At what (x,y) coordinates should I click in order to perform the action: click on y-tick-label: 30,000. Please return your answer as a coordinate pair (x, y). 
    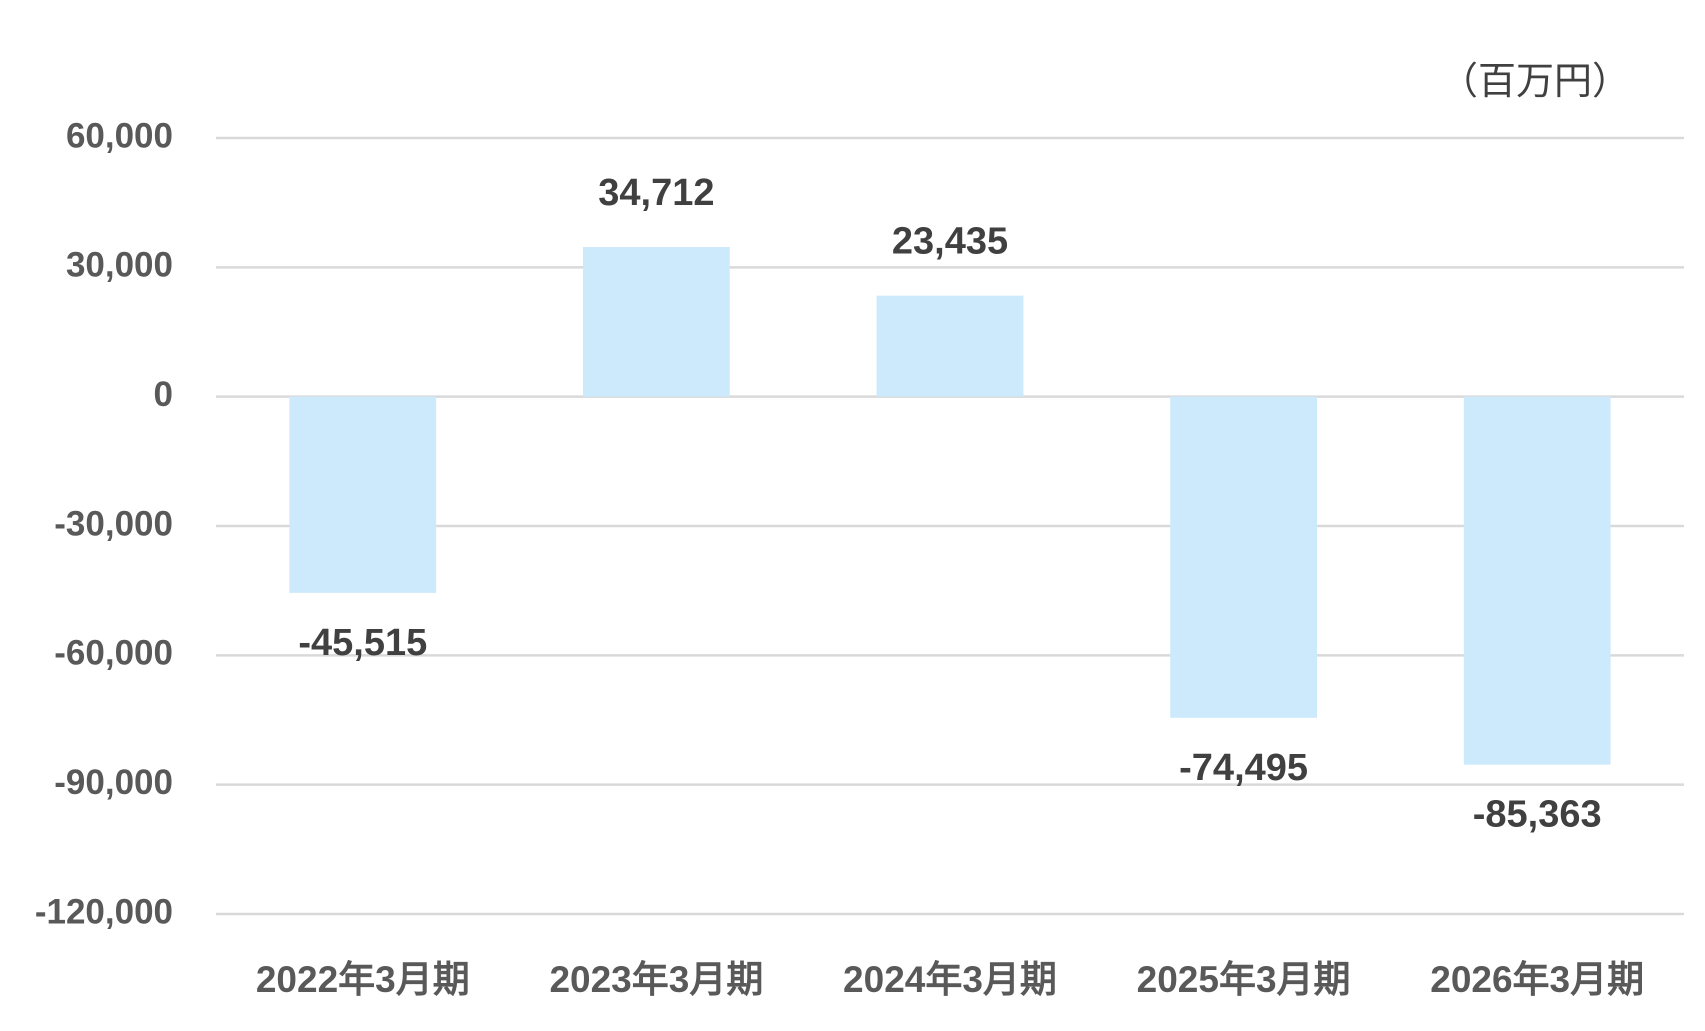
    Looking at the image, I should click on (119, 265).